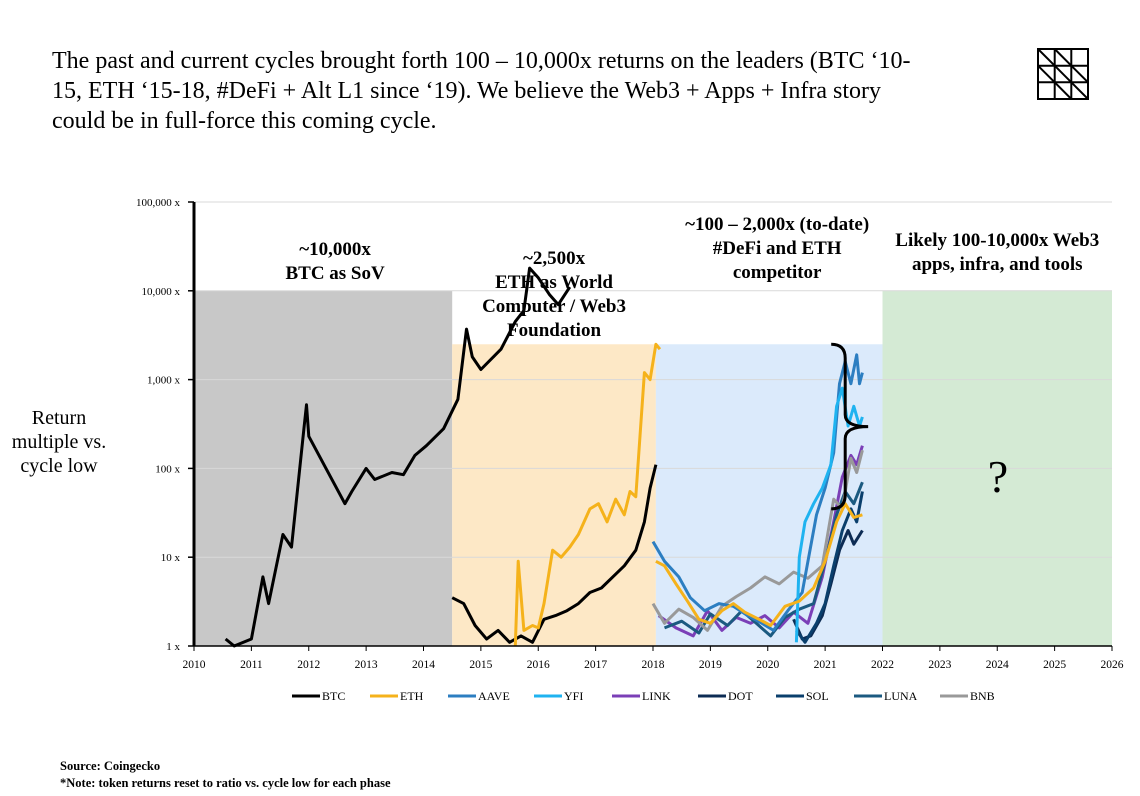 The height and width of the screenshot is (796, 1140). What do you see at coordinates (825, 665) in the screenshot?
I see `x-tick-label: 2021` at bounding box center [825, 665].